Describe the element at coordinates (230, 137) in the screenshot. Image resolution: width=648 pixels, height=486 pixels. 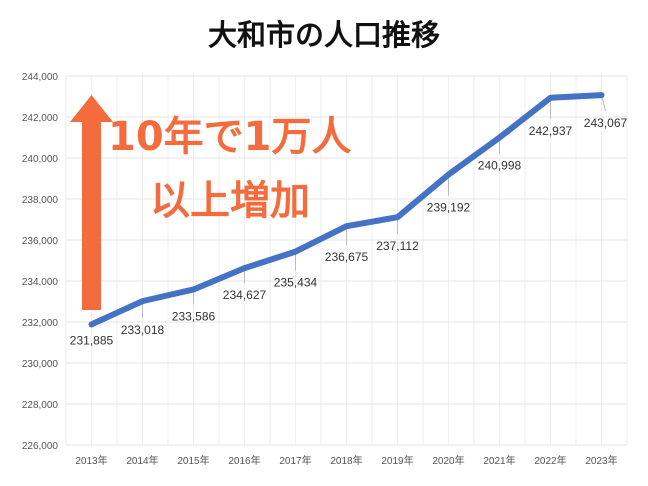
I see `annotation-line1: 10年で1万人` at that location.